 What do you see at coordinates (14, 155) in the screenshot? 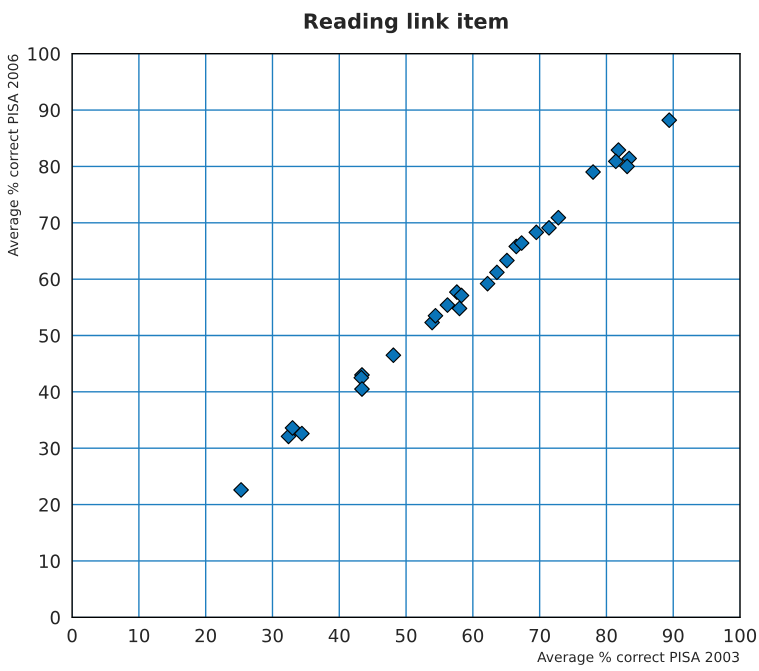
I see `y-axis-title: Average % correct PISA 2006` at bounding box center [14, 155].